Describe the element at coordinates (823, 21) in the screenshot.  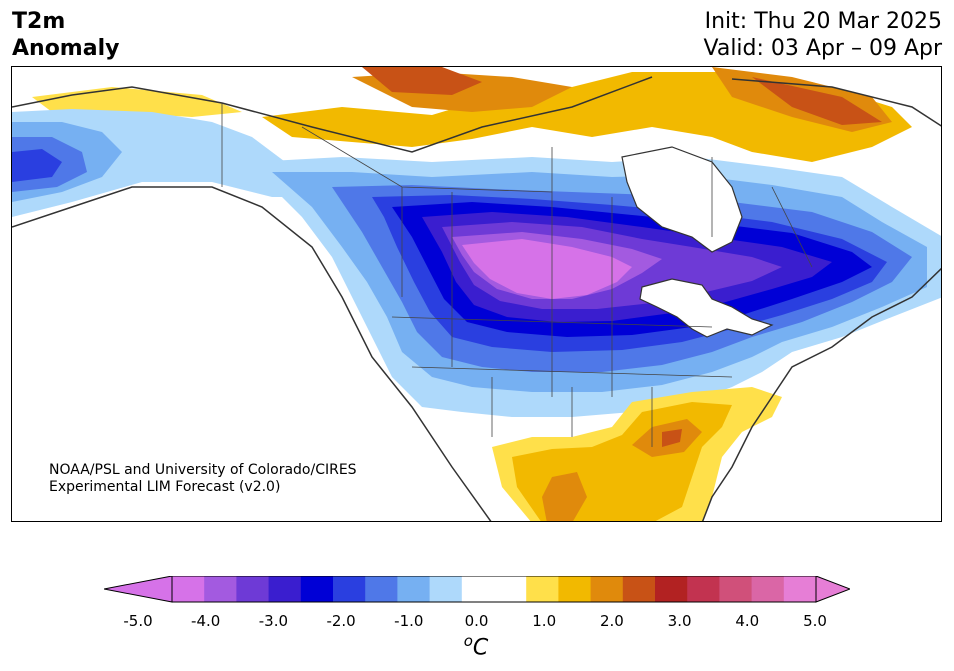
I see `init-date: Init: Thu 20 Mar 2025` at that location.